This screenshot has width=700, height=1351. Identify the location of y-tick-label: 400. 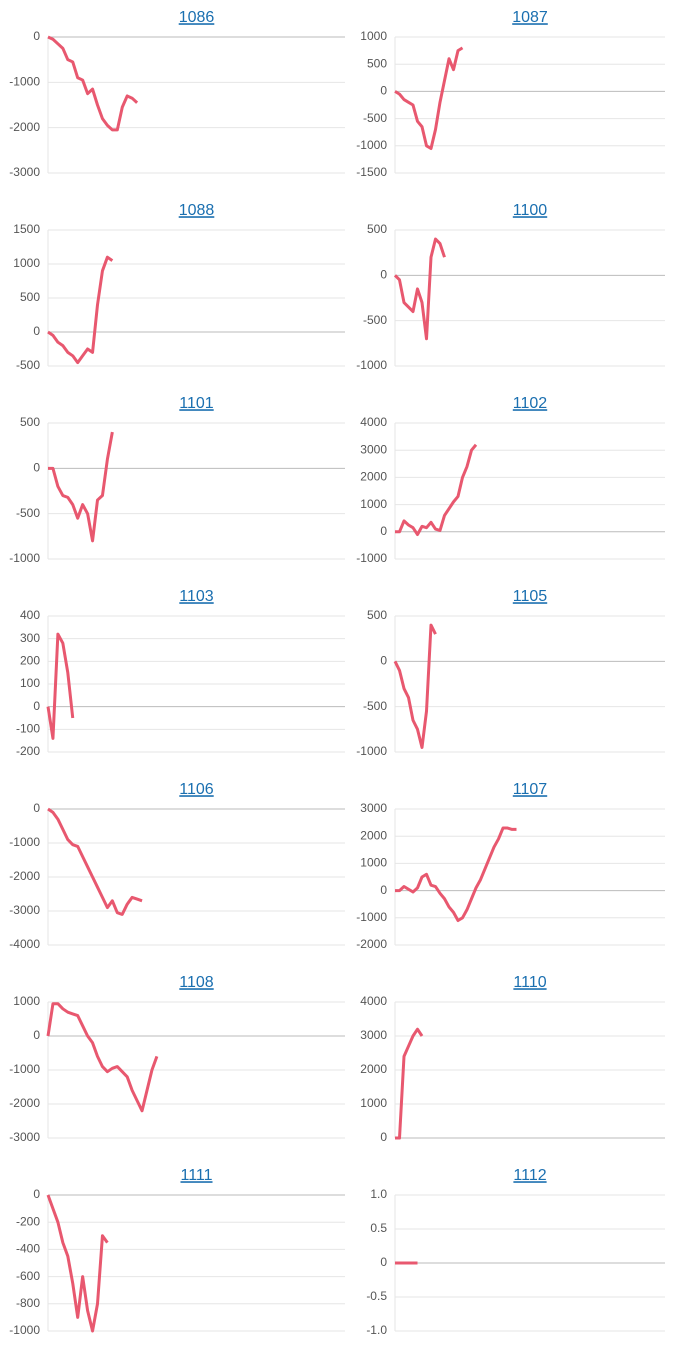
(30, 615).